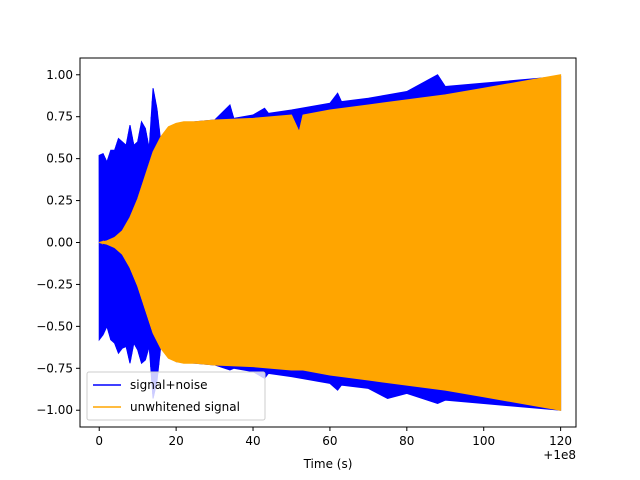  I want to click on legend-label-unwhitened-signal: unwhitened signal, so click(185, 407).